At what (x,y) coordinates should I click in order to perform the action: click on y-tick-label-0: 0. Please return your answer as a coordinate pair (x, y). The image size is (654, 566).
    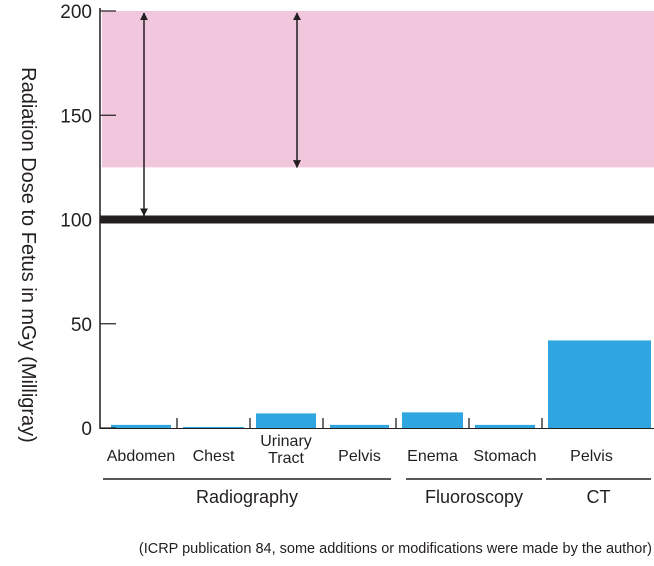
    Looking at the image, I should click on (86, 429).